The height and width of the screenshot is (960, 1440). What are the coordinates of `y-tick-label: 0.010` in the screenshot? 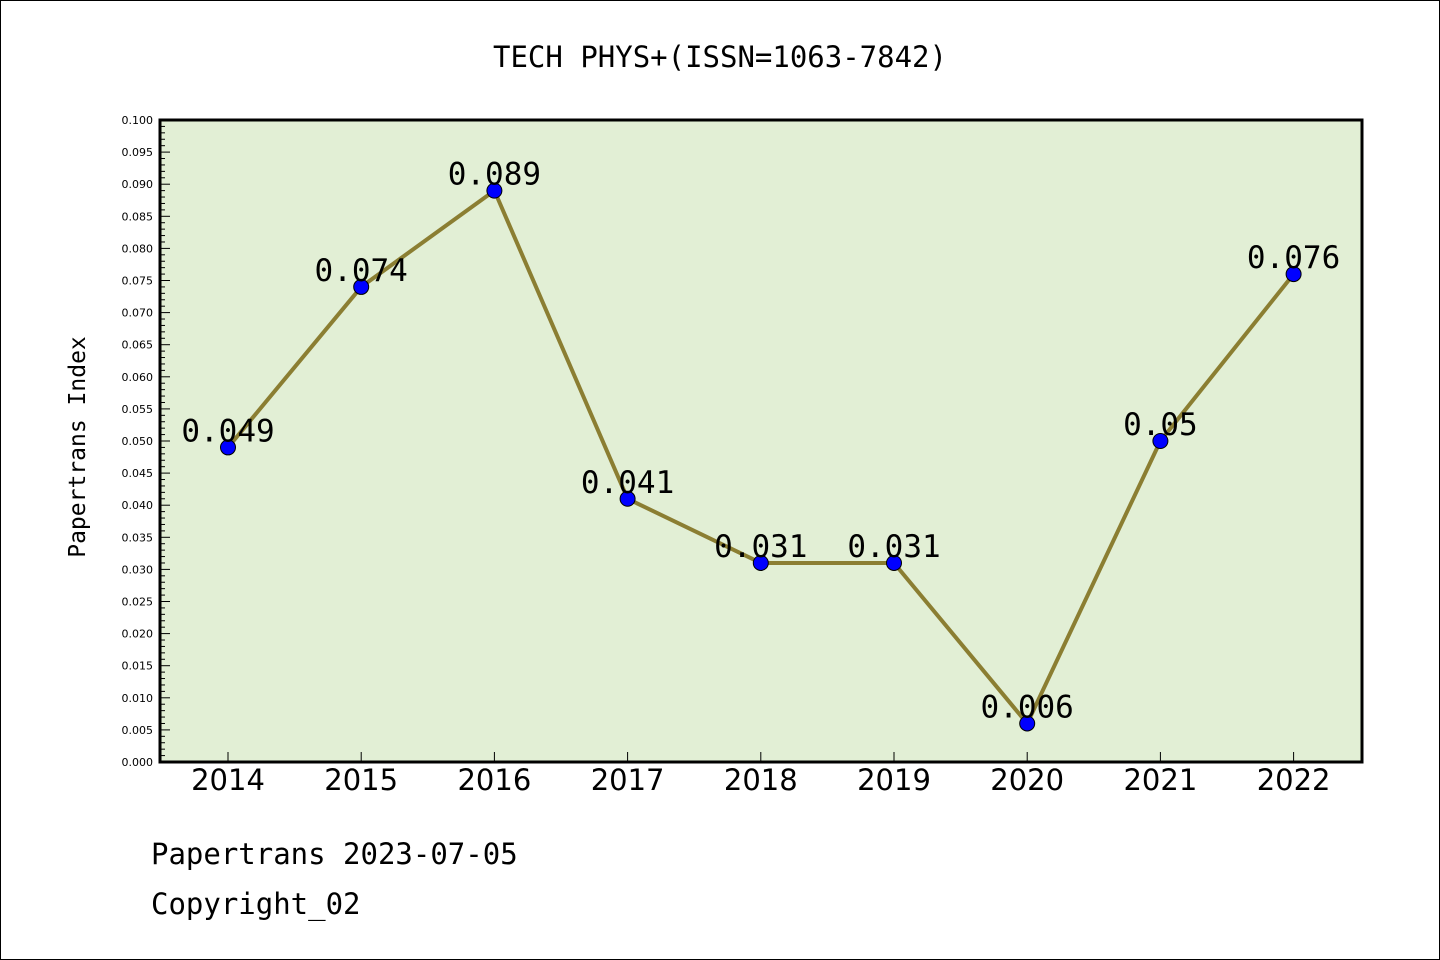 It's located at (138, 698).